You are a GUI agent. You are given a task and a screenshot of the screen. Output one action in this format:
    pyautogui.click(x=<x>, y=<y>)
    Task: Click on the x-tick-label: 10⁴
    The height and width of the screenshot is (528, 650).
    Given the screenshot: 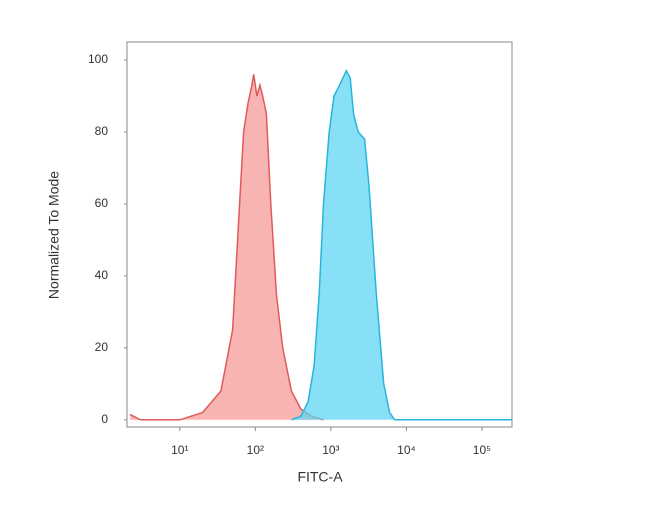 What is the action you would take?
    pyautogui.click(x=406, y=450)
    